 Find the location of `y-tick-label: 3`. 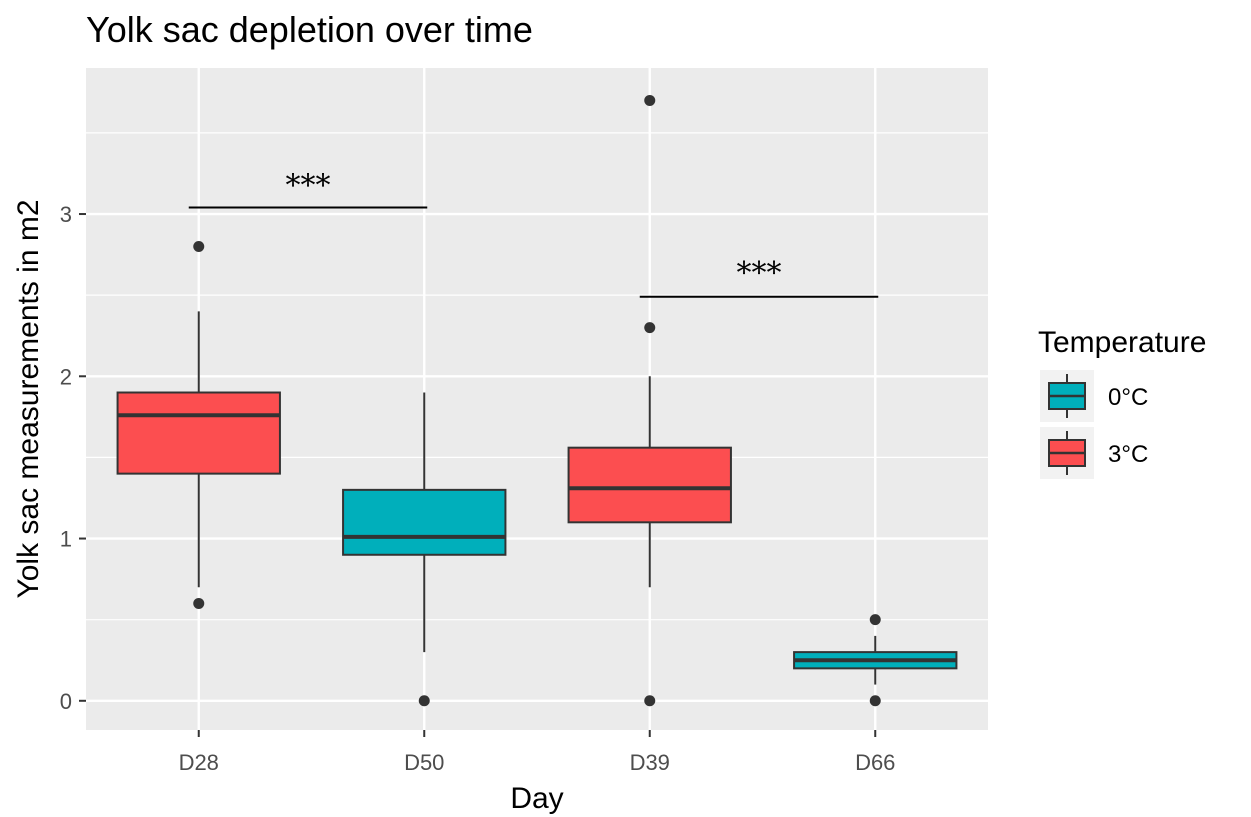

y-tick-label: 3 is located at coordinates (66, 214).